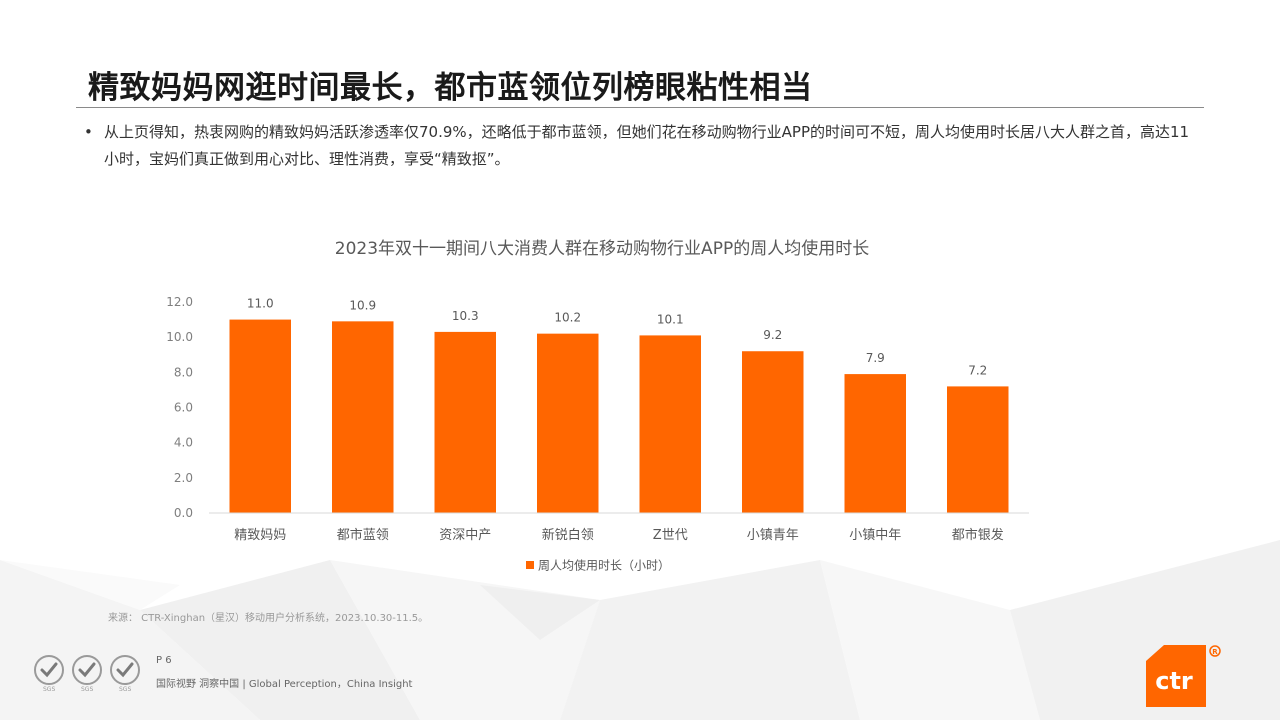 This screenshot has width=1280, height=720. What do you see at coordinates (183, 372) in the screenshot?
I see `y-tick-label: 8.0` at bounding box center [183, 372].